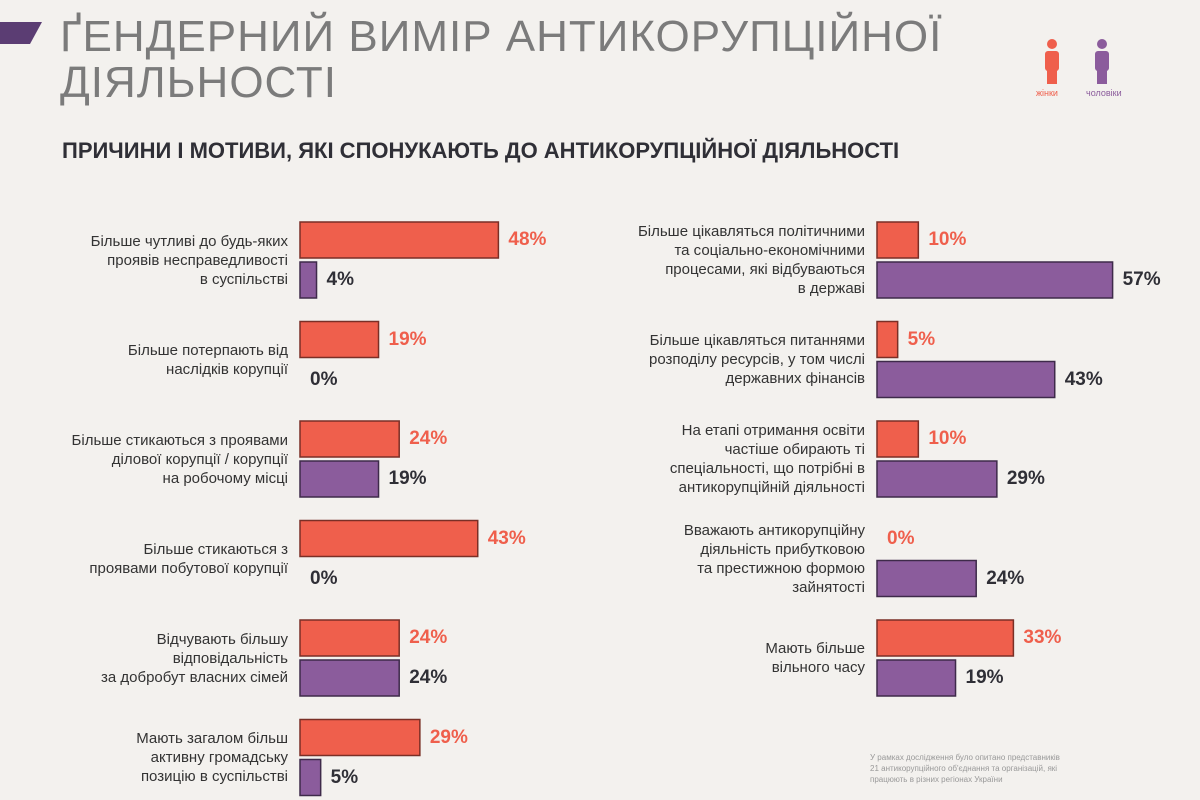  Describe the element at coordinates (1104, 93) in the screenshot. I see `legend-label: чоловіки` at that location.